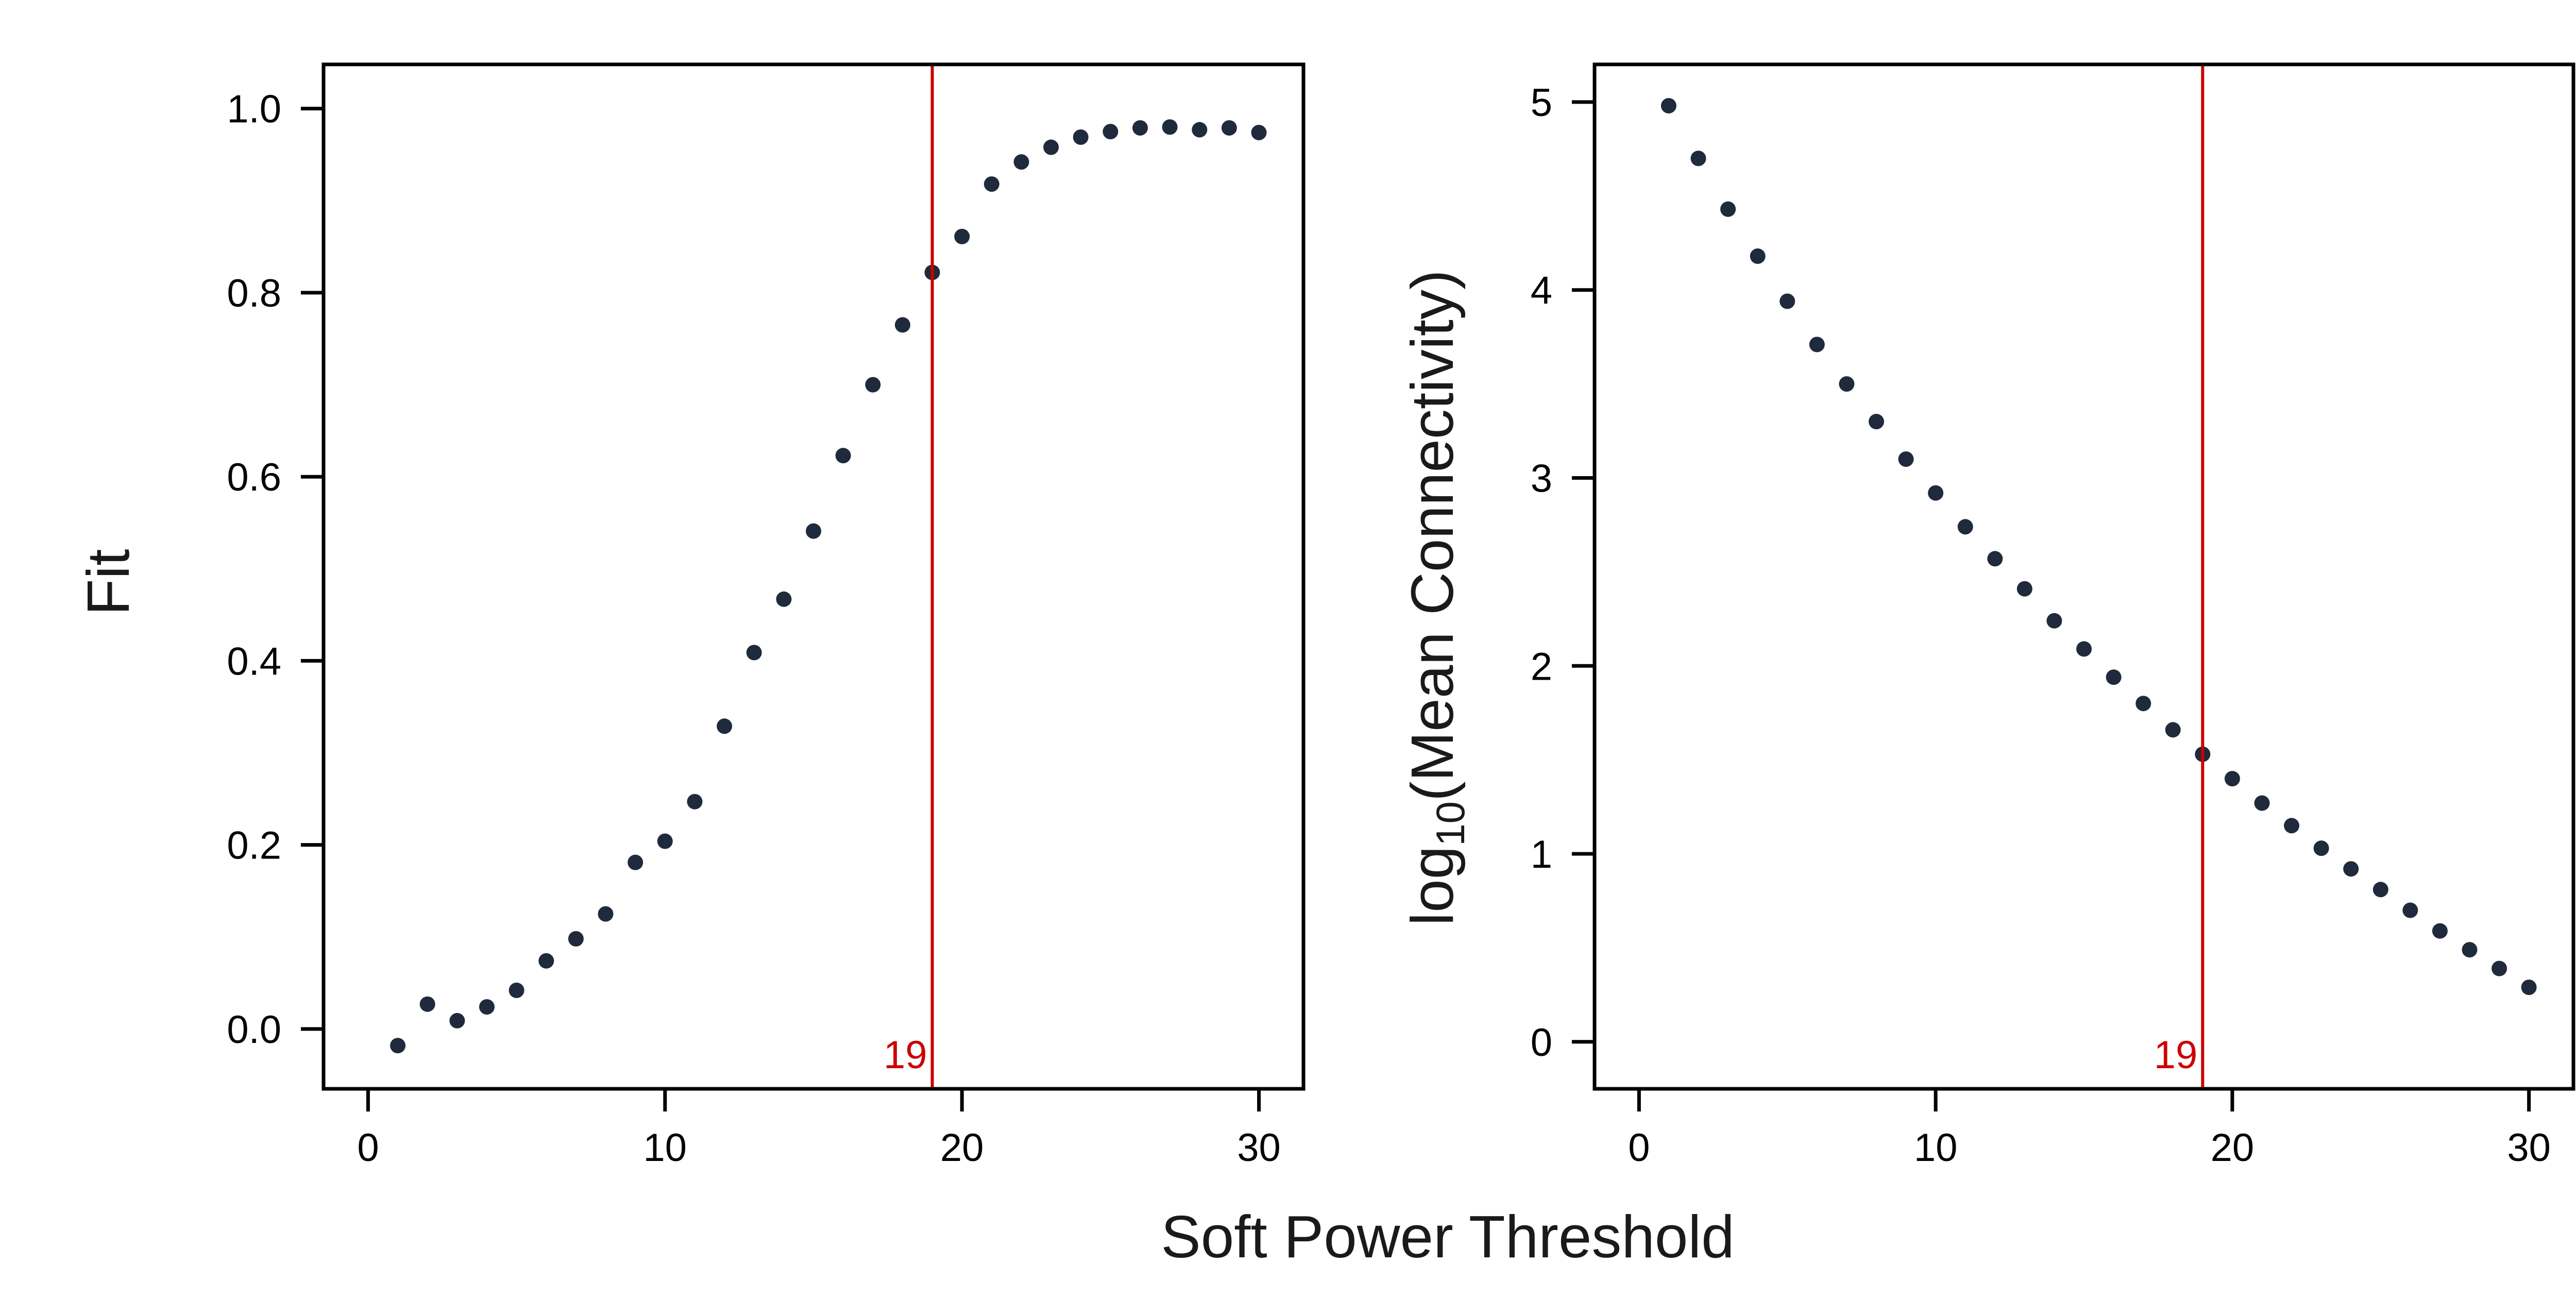 This screenshot has width=2576, height=1314. What do you see at coordinates (254, 109) in the screenshot?
I see `fit-y-tick-label: 1.0` at bounding box center [254, 109].